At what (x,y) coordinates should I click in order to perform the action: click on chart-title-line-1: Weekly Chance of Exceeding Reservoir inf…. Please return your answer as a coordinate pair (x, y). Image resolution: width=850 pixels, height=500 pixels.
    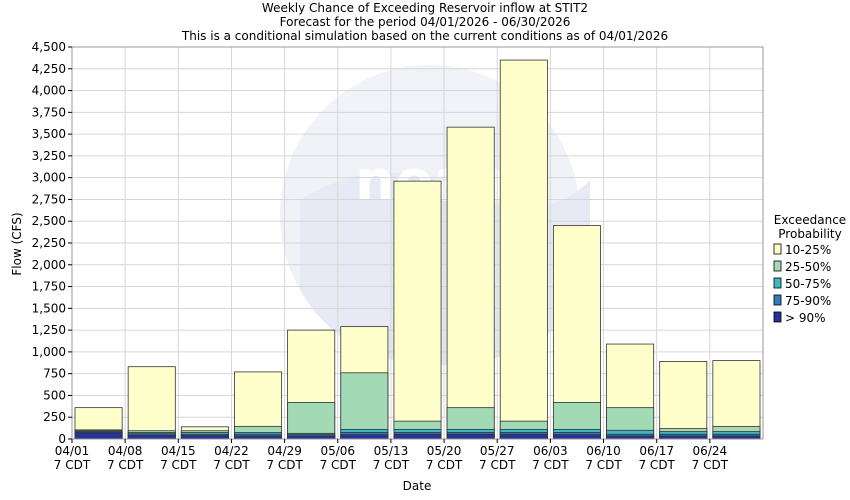
    Looking at the image, I should click on (425, 8).